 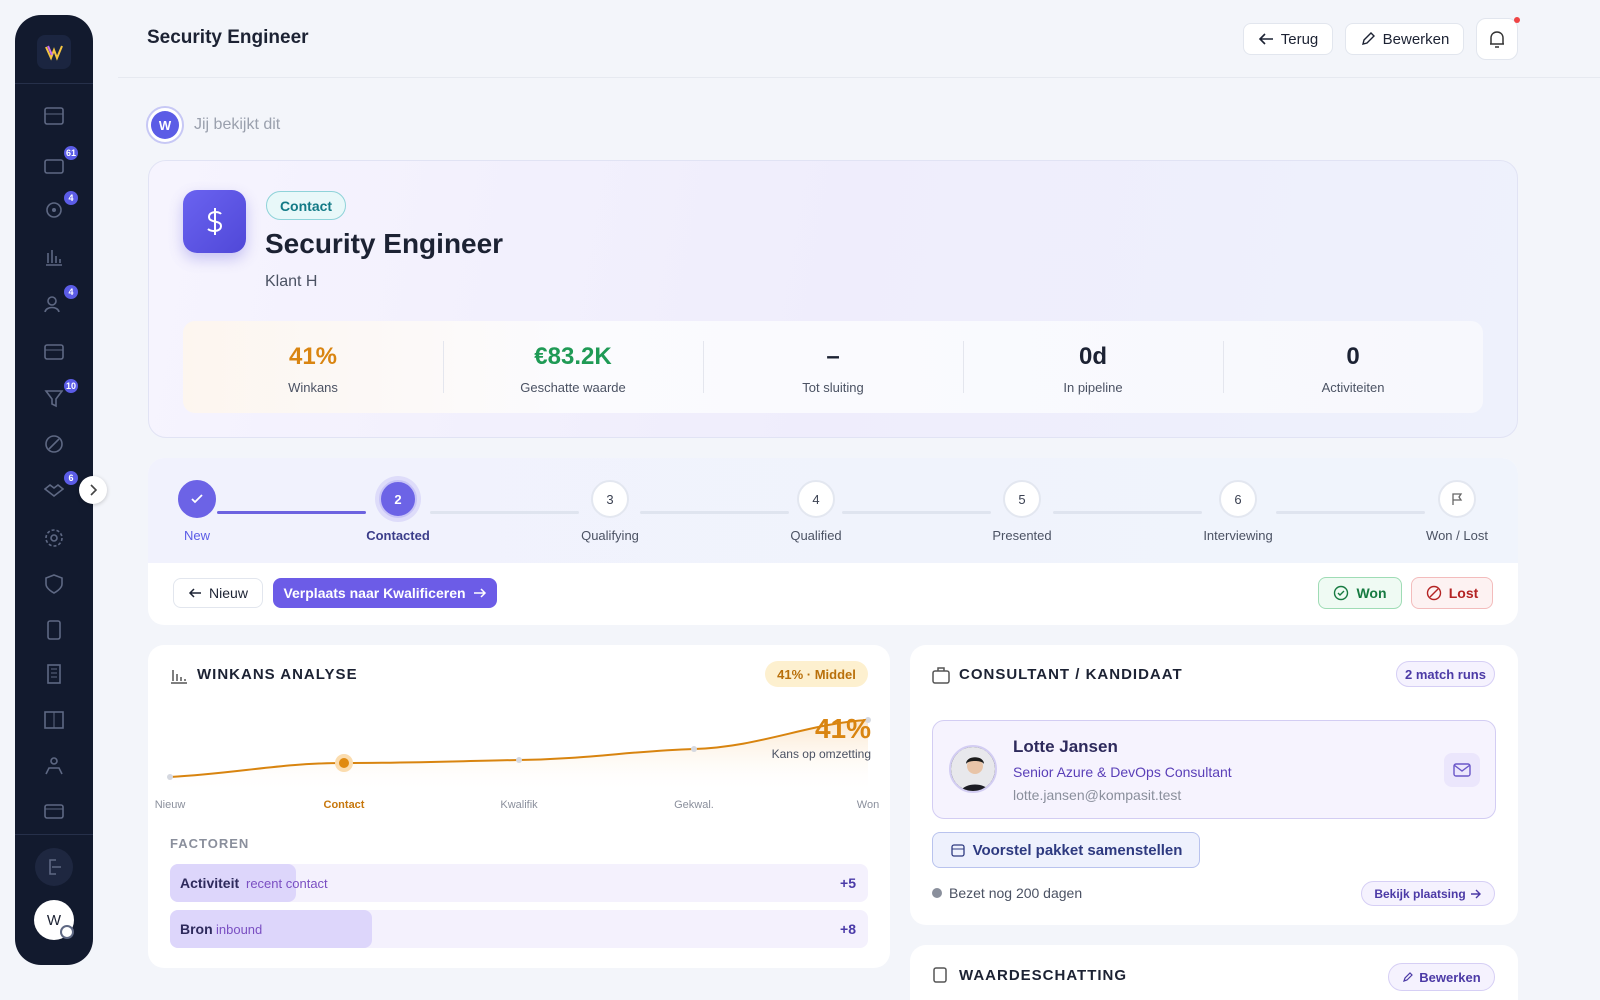 What do you see at coordinates (694, 805) in the screenshot?
I see `axis-label: Gekwal.` at bounding box center [694, 805].